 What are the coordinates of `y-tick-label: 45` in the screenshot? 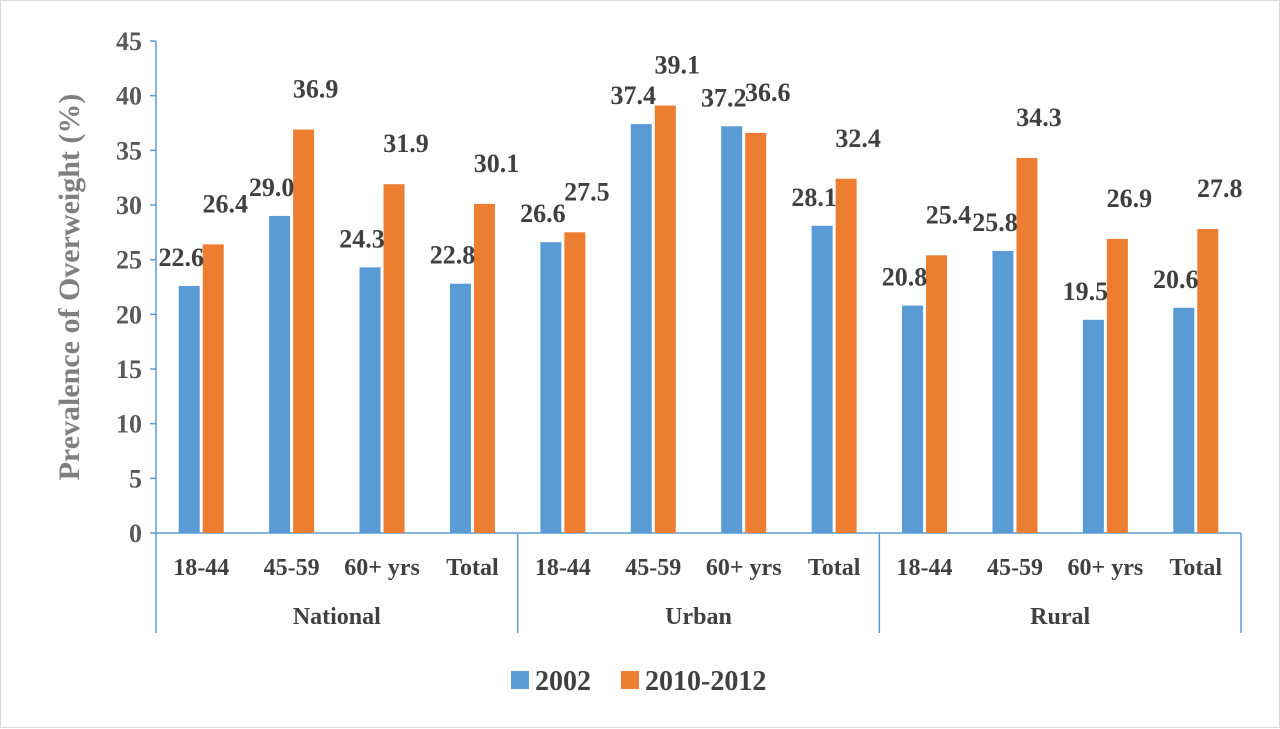 It's located at (129, 41).